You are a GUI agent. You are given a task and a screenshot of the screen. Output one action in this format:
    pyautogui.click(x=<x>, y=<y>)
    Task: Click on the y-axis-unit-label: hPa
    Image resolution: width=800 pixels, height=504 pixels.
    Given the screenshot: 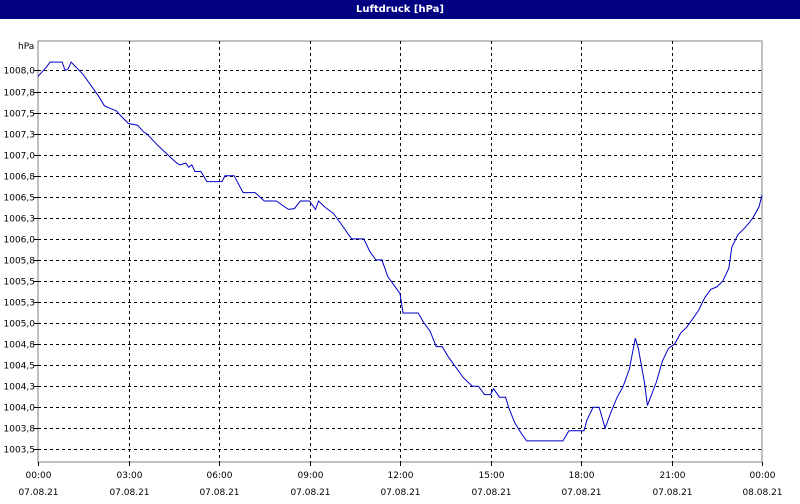 What is the action you would take?
    pyautogui.click(x=26, y=47)
    